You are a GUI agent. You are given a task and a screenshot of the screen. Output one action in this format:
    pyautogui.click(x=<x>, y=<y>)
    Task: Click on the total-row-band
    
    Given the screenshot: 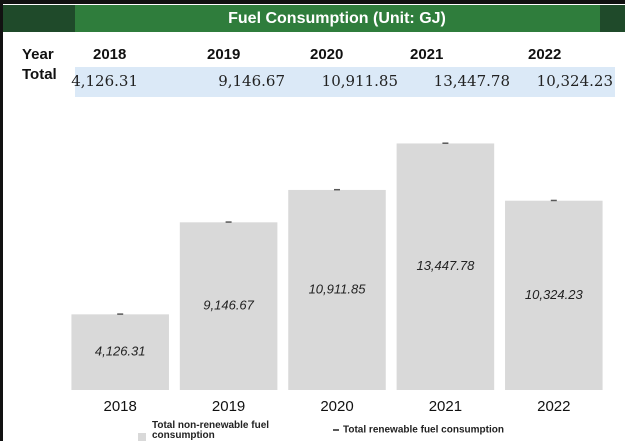 What is the action you would take?
    pyautogui.click(x=345, y=82)
    